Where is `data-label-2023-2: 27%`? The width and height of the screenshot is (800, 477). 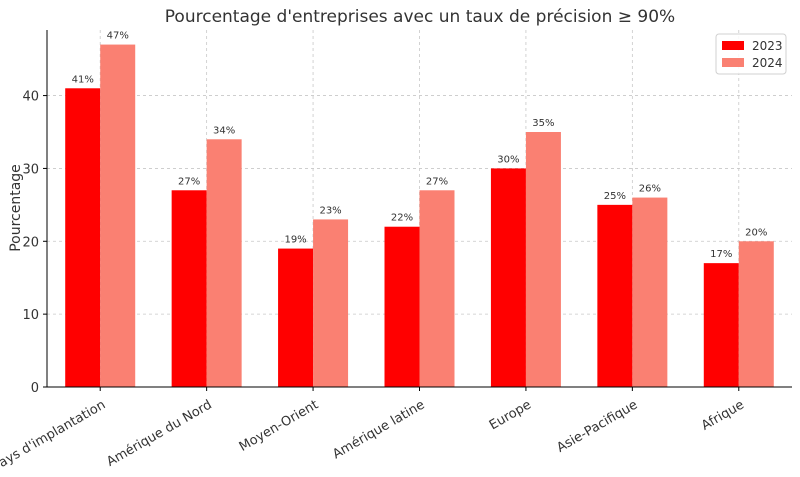 data-label-2023-2: 27% is located at coordinates (189, 181).